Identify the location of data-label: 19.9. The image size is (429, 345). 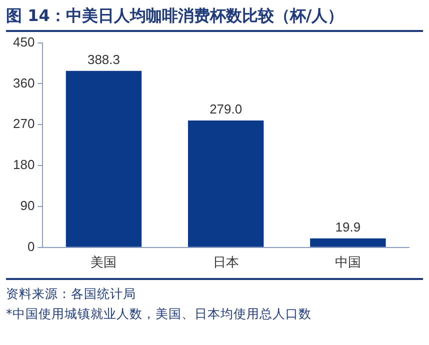
(348, 226).